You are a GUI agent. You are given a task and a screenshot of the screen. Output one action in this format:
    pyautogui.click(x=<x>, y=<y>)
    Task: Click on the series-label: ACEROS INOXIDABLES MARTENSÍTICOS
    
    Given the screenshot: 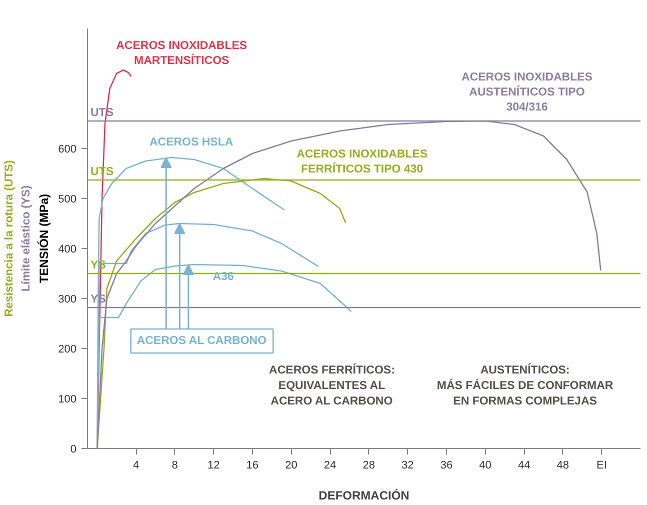 What is the action you would take?
    pyautogui.click(x=182, y=53)
    